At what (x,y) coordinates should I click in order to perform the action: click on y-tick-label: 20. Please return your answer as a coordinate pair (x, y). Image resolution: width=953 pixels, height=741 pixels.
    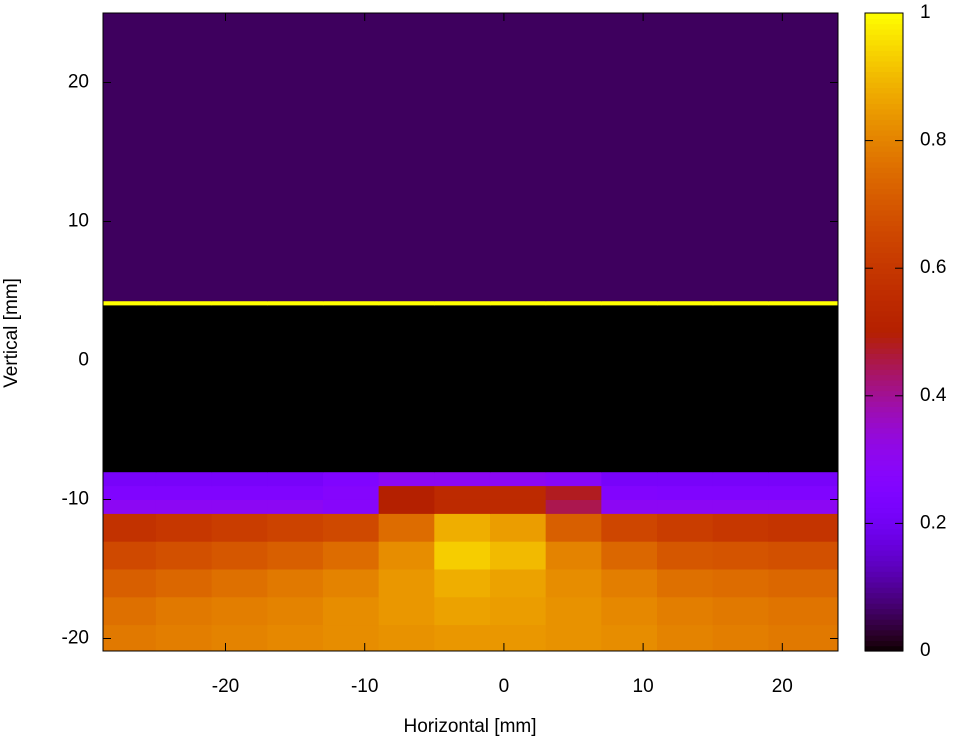
    Looking at the image, I should click on (78, 82).